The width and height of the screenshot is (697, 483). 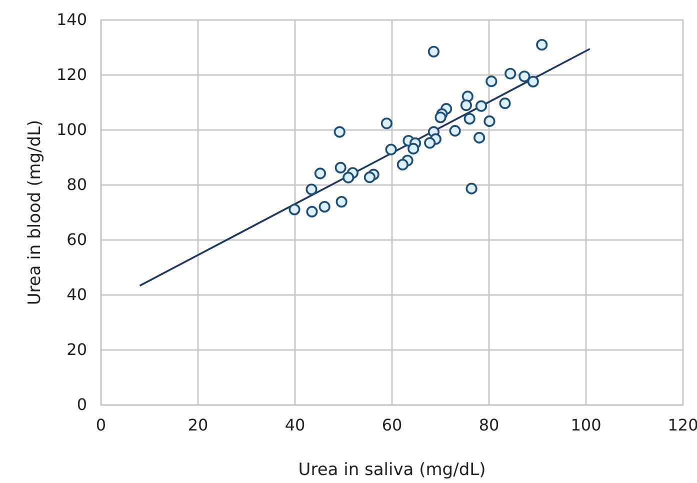 I want to click on y-axis-title: Urea in blood (mg/dL), so click(x=35, y=213).